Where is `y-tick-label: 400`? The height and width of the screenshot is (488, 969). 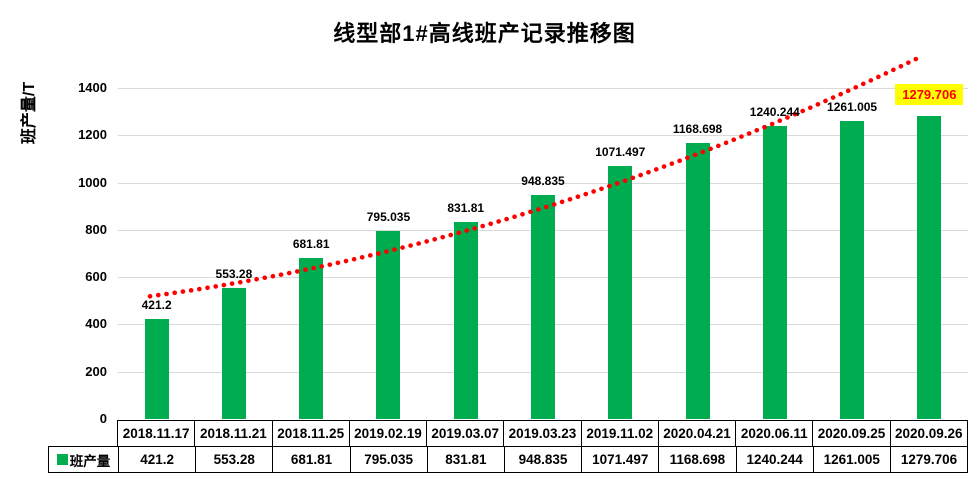 y-tick-label: 400 is located at coordinates (96, 324).